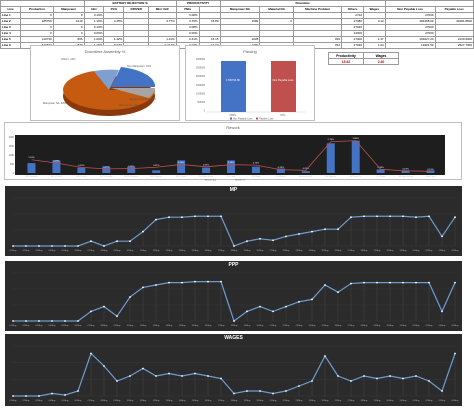 The height and width of the screenshot is (410, 474). What do you see at coordinates (57, 177) in the screenshot?
I see `rework-category: SMT PCB NG` at bounding box center [57, 177].